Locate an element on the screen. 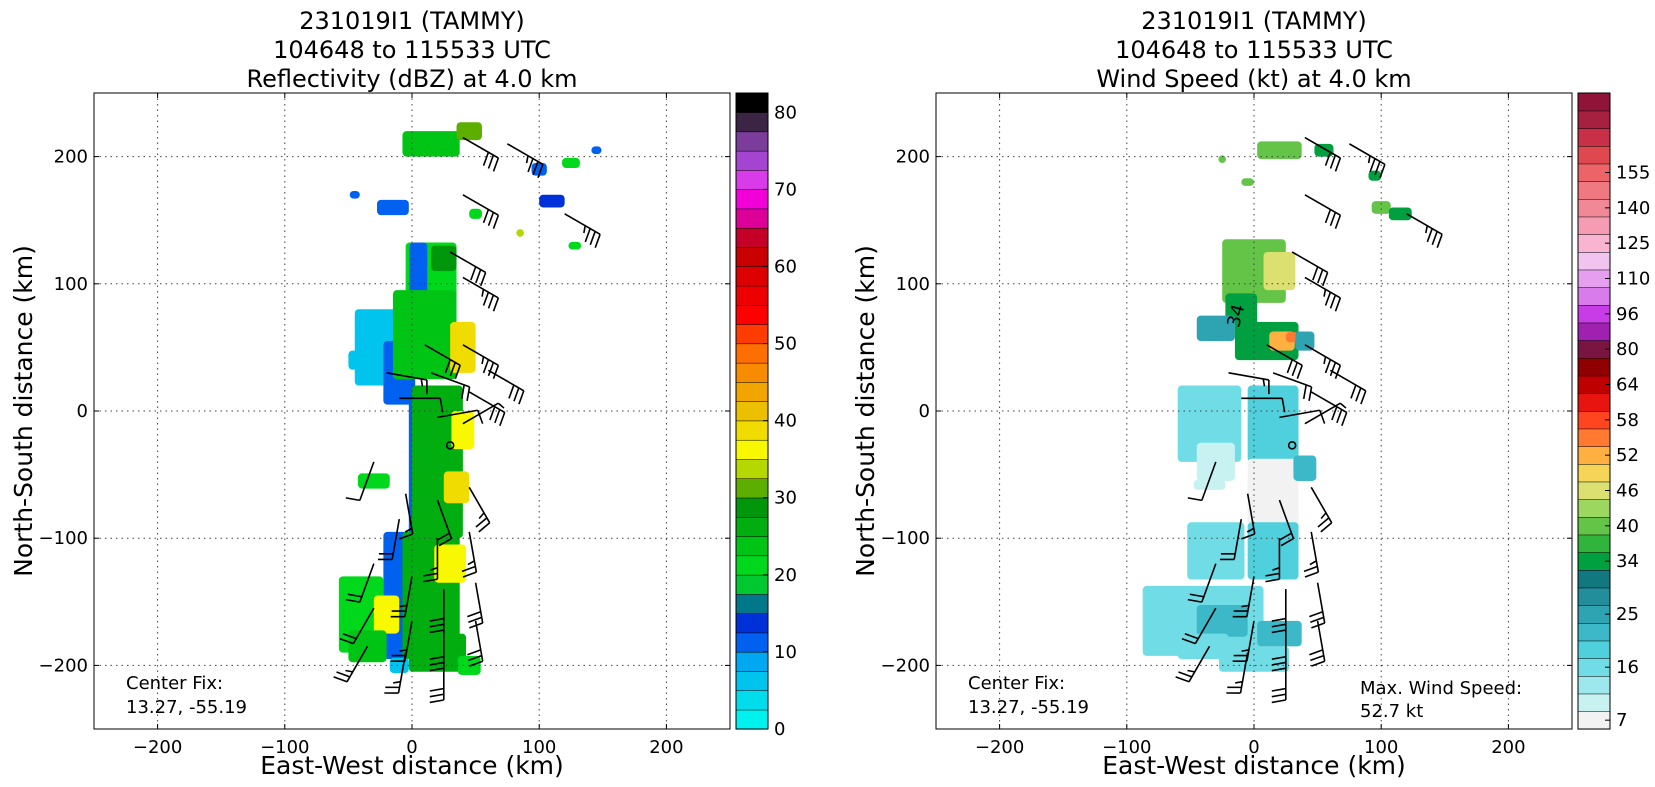 This screenshot has width=1655, height=787. colorbar-tick-label: 34 is located at coordinates (1627, 561).